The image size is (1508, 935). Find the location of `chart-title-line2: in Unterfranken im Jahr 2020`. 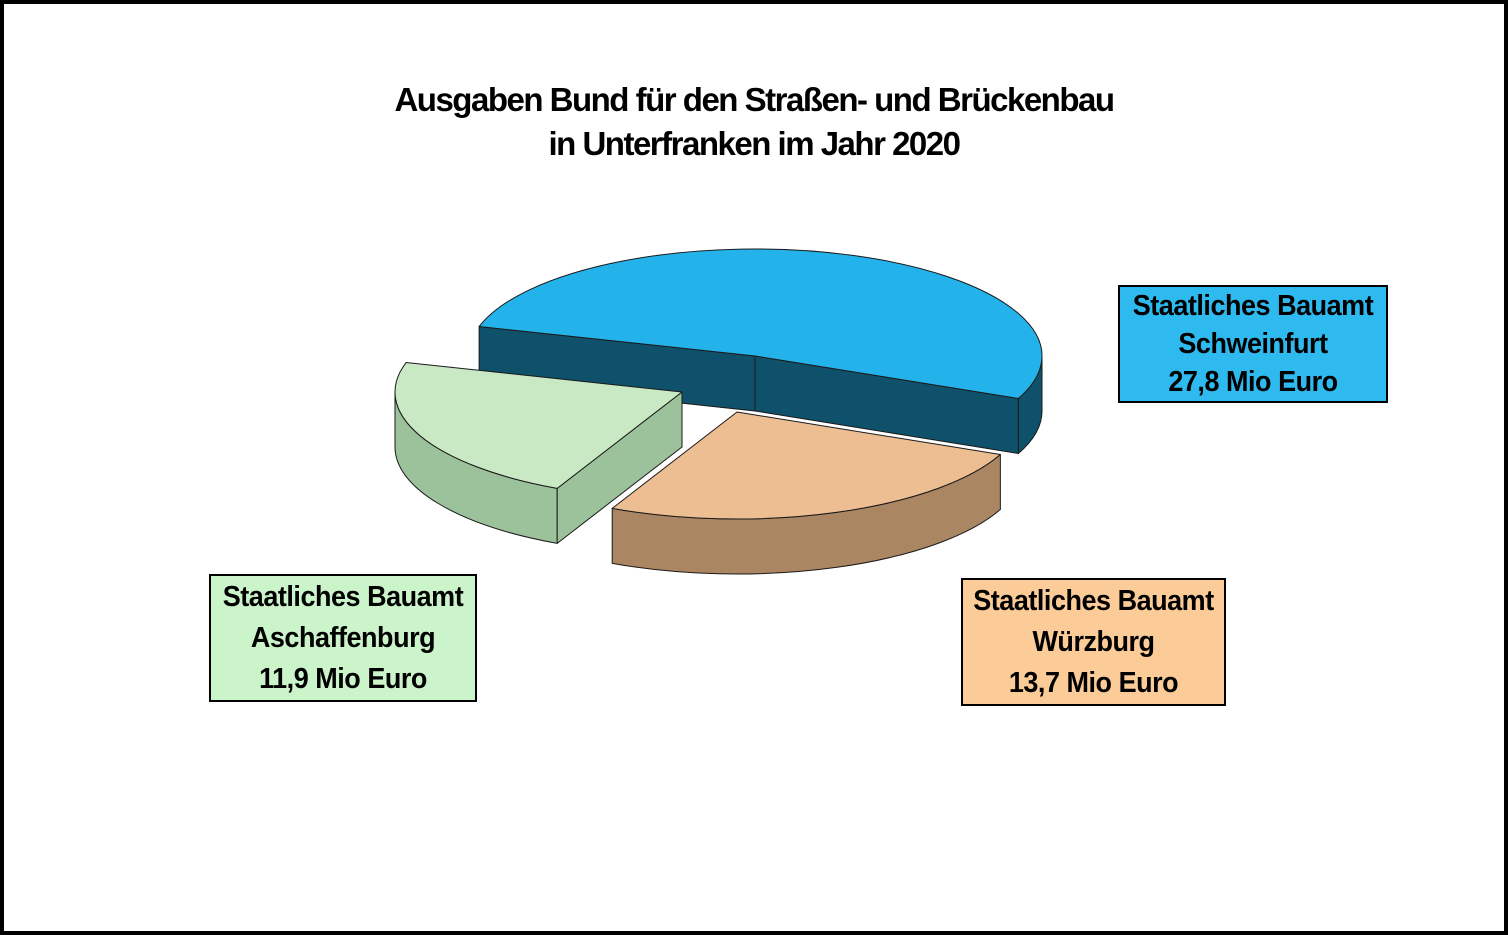

chart-title-line2: in Unterfranken im Jahr 2020 is located at coordinates (754, 143).